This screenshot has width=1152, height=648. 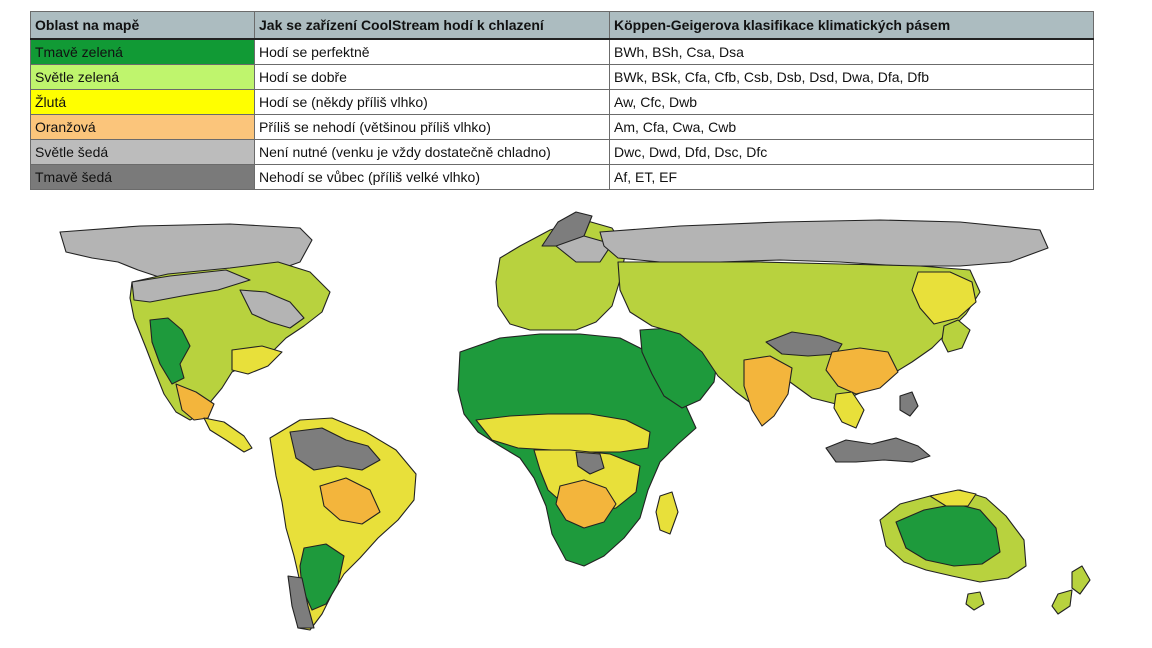 What do you see at coordinates (953, 498) in the screenshot?
I see `australia-north-region` at bounding box center [953, 498].